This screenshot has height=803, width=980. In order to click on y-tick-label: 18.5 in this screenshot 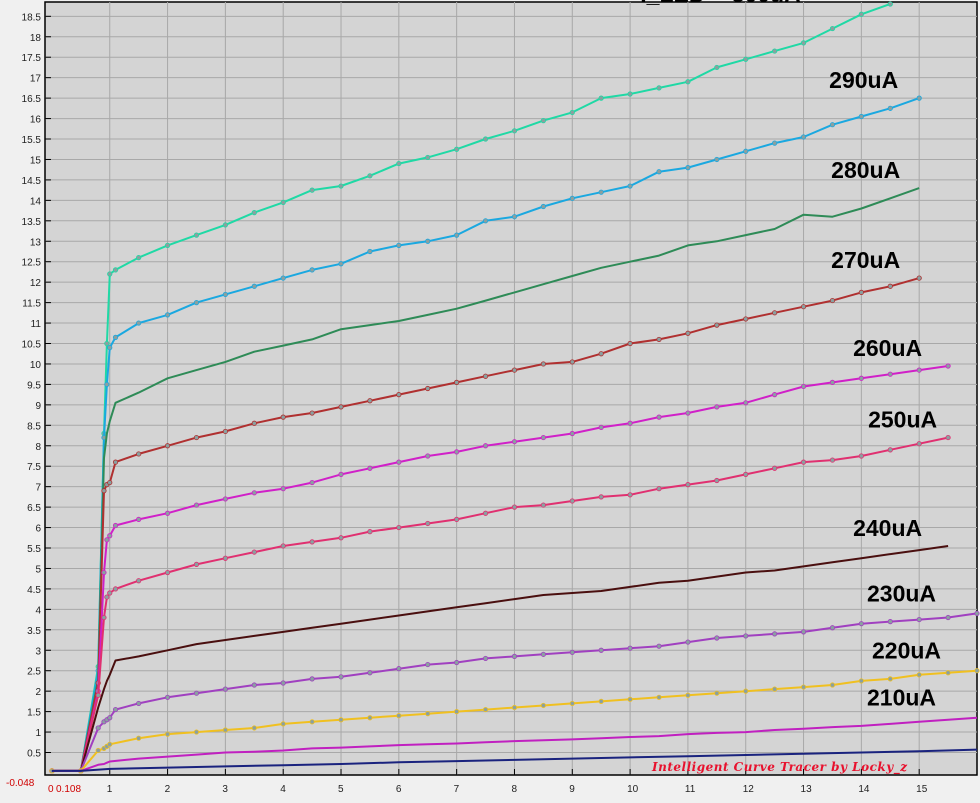, I will do `click(32, 17)`.